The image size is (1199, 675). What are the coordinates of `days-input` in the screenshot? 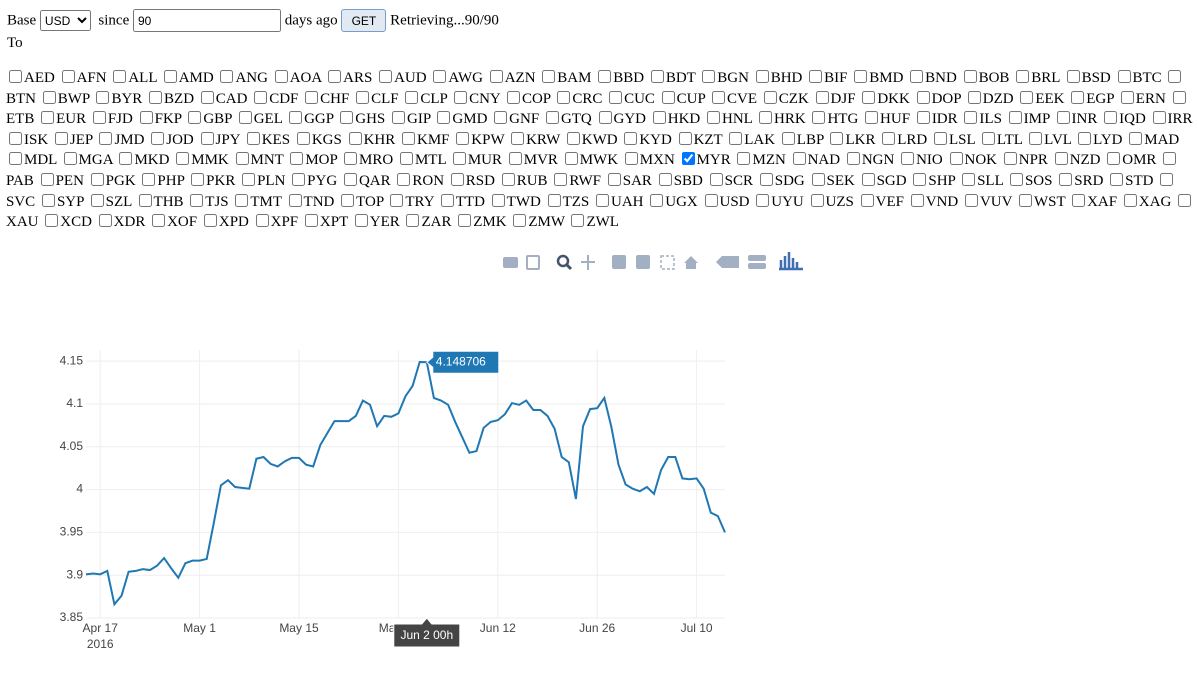 It's located at (207, 20).